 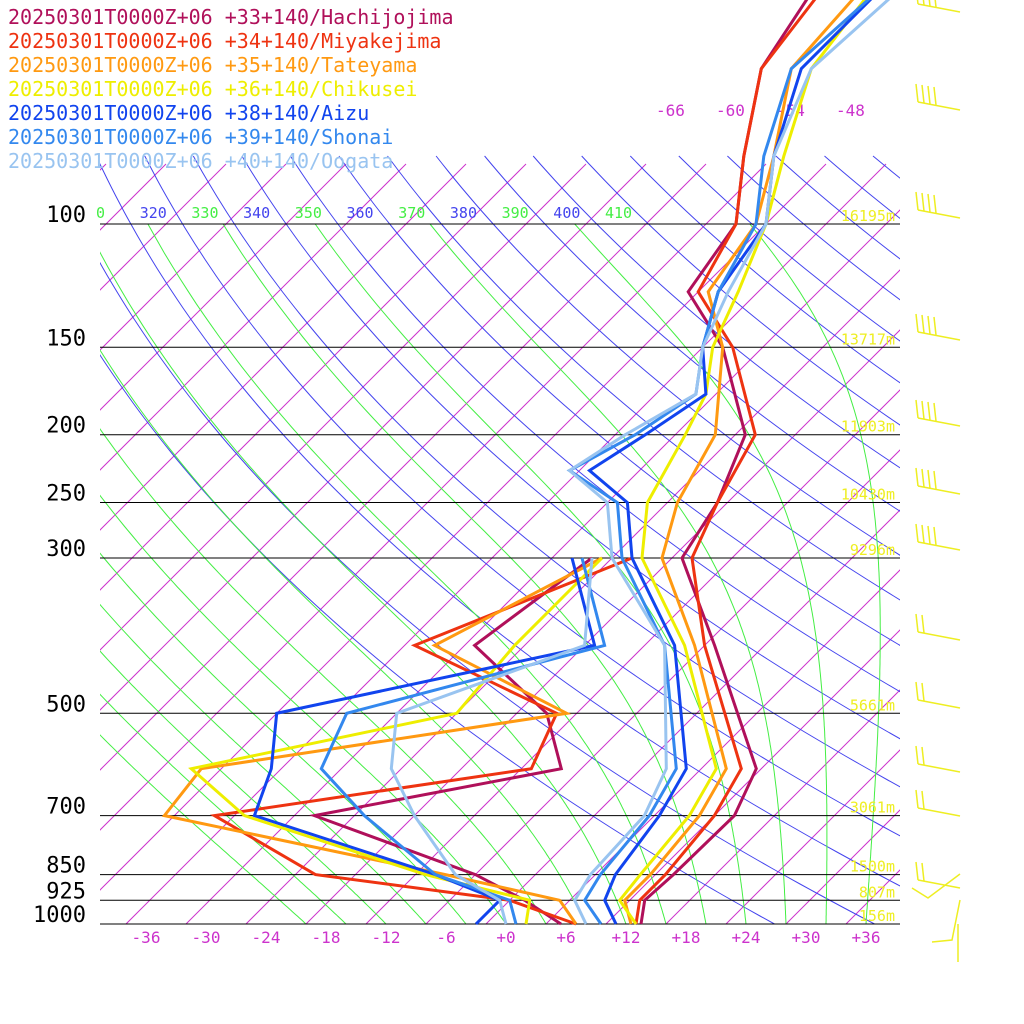 I want to click on height-label: 13717m, so click(x=868, y=339).